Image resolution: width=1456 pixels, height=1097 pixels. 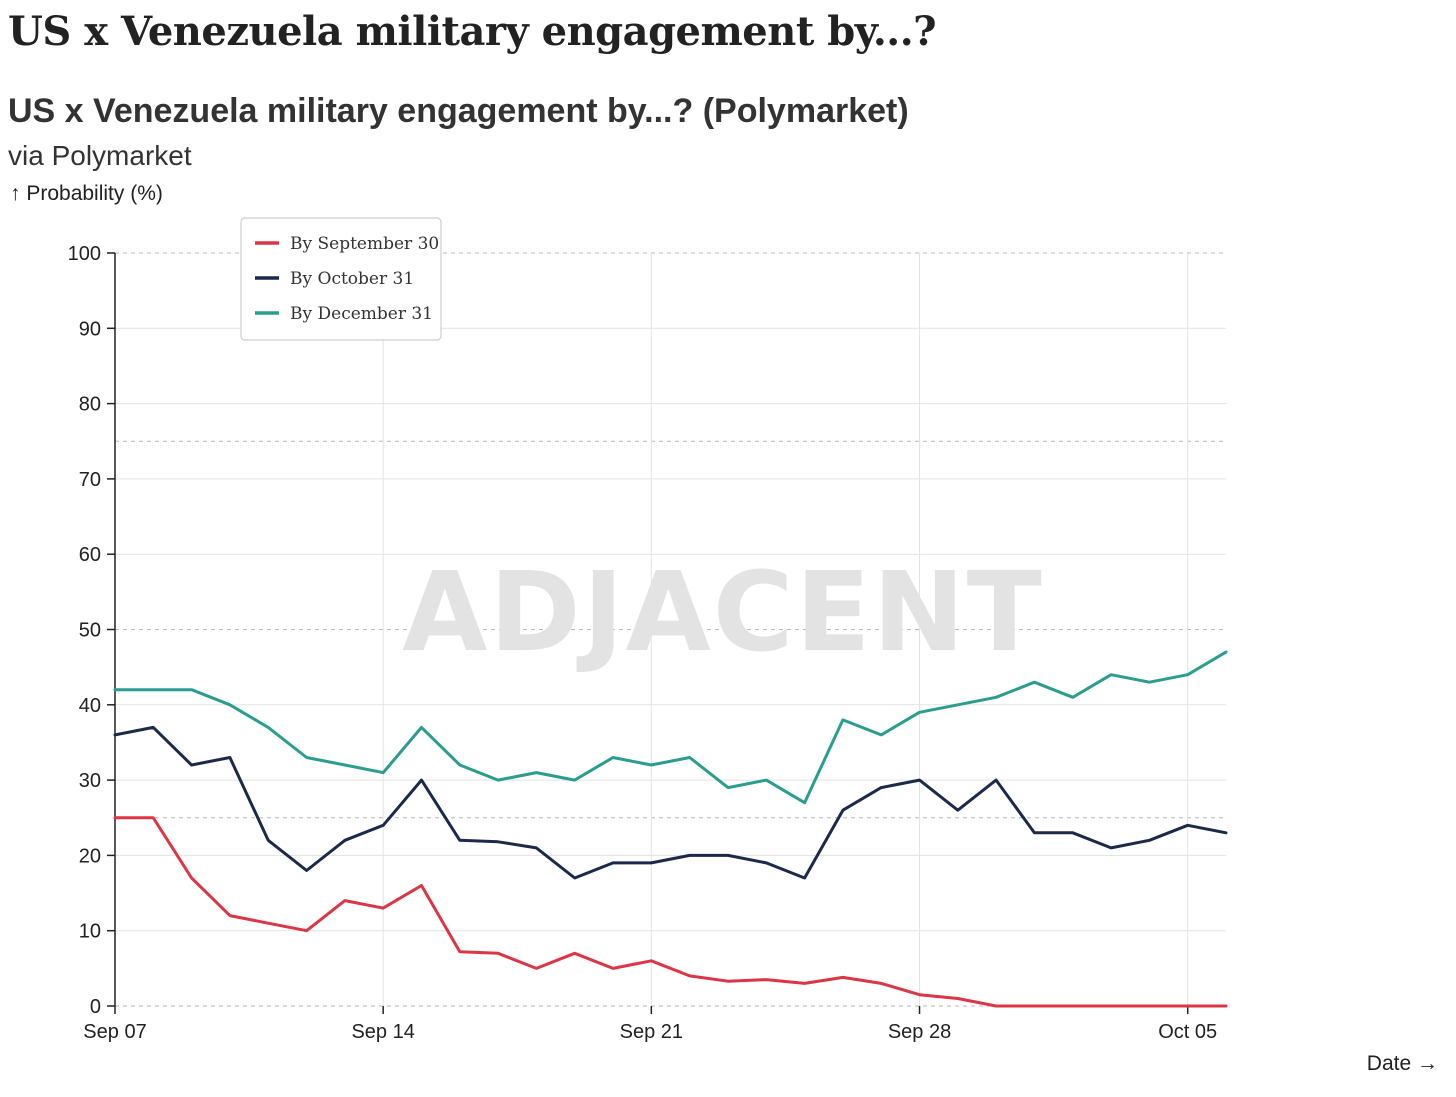 What do you see at coordinates (90, 555) in the screenshot?
I see `y-tick-label: 60` at bounding box center [90, 555].